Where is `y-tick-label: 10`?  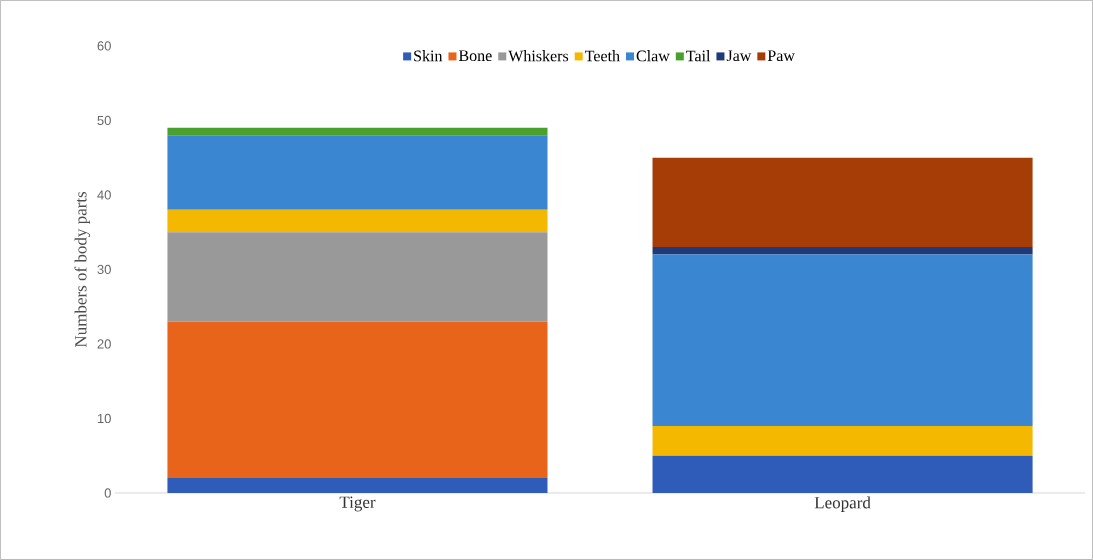
y-tick-label: 10 is located at coordinates (104, 418).